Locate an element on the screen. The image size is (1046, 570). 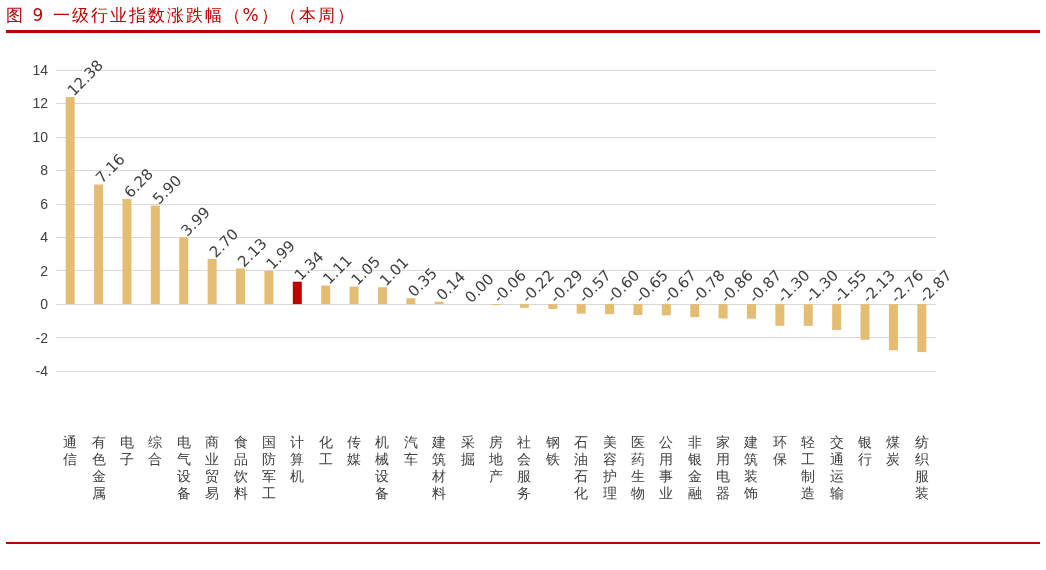
x-tick-label: 石油石化 is located at coordinates (581, 467).